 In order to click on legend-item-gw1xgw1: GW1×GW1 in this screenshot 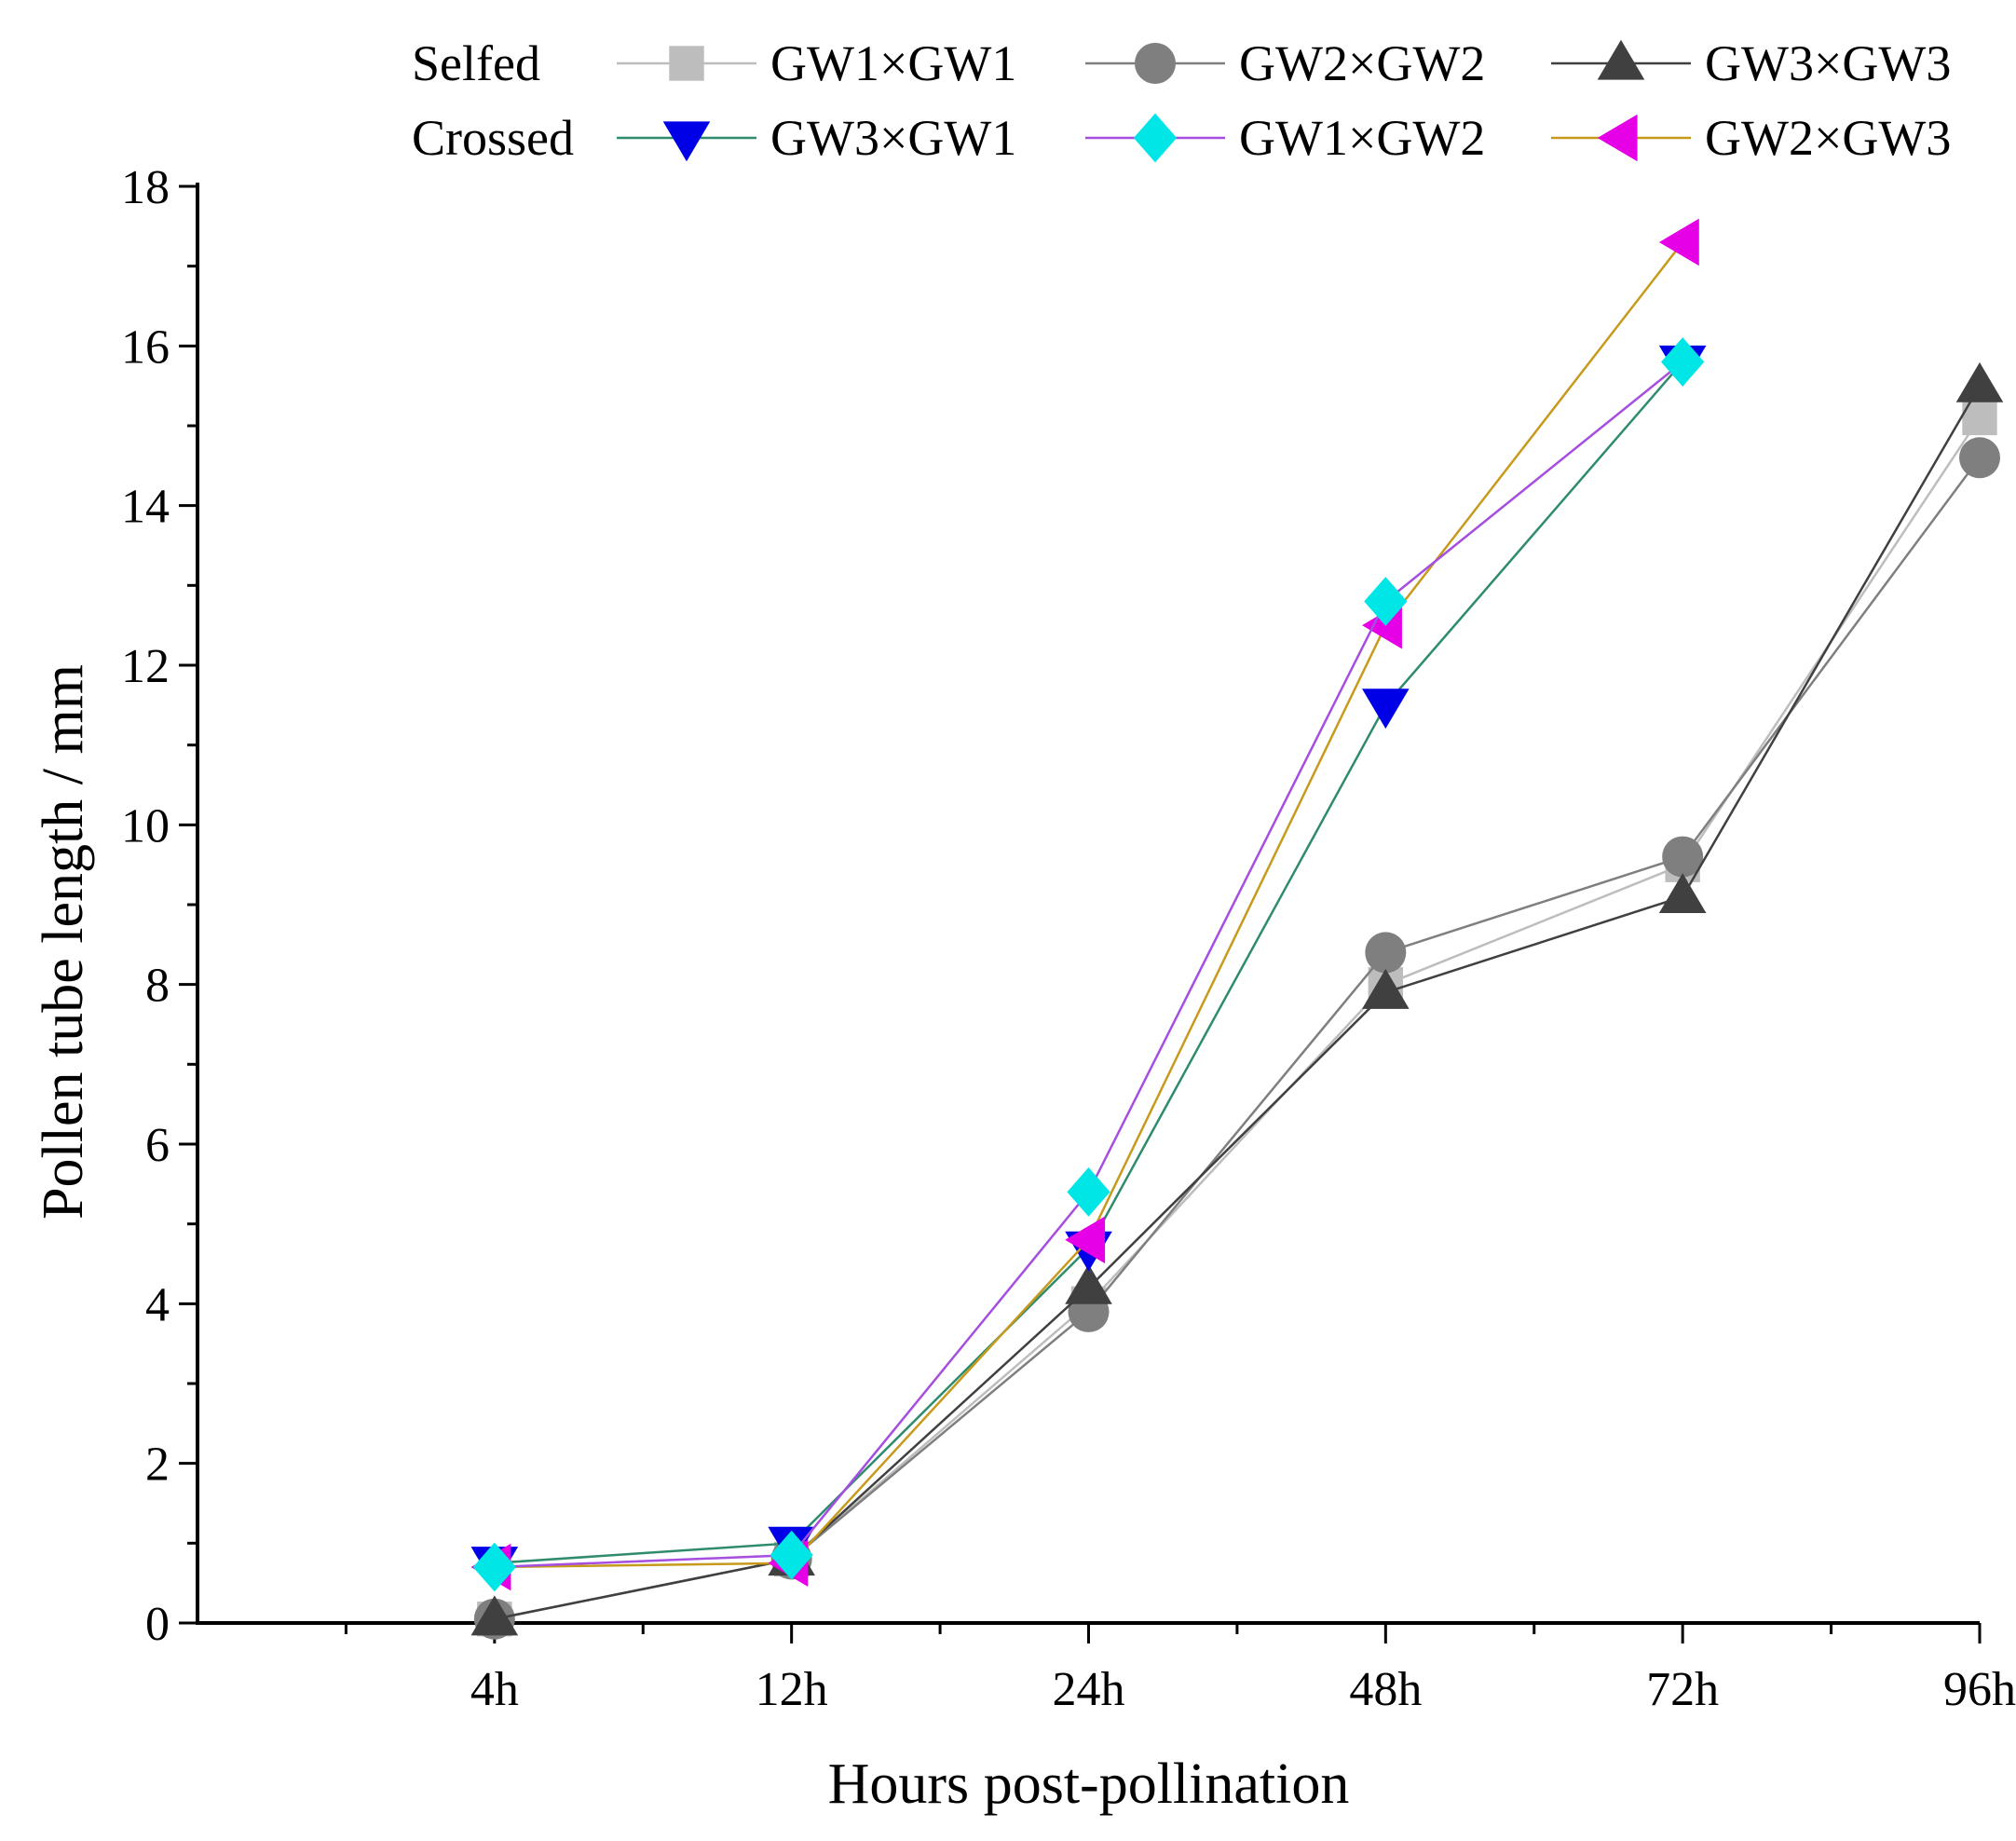, I will do `click(816, 63)`.